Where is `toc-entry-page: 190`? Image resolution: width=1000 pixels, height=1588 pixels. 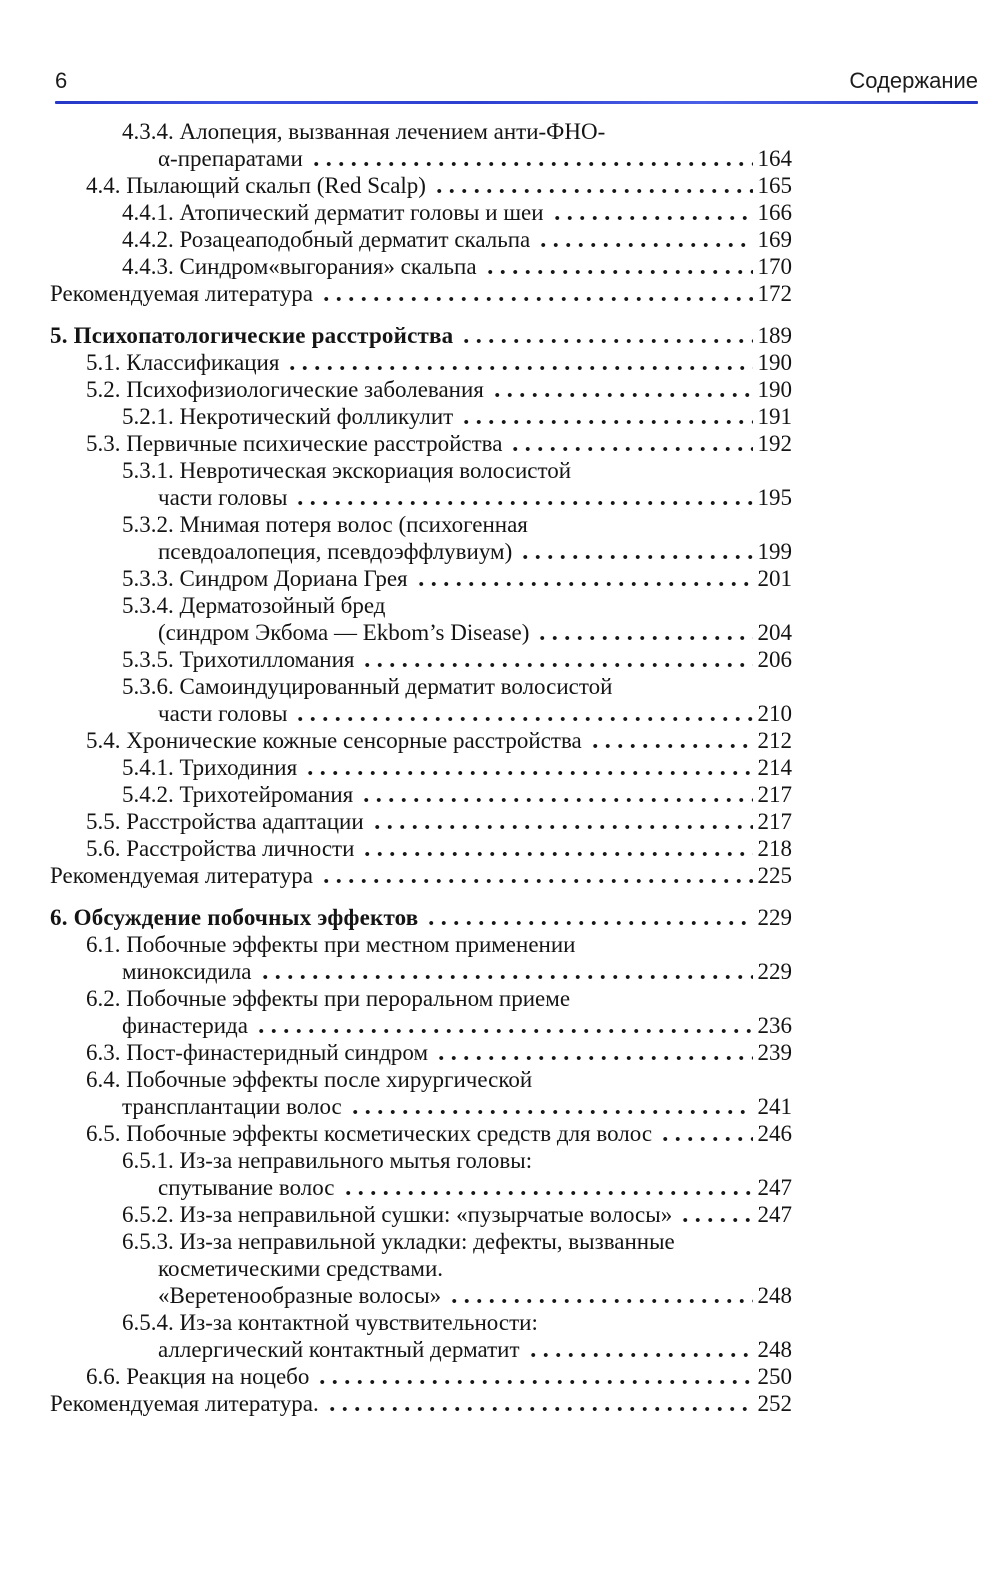
toc-entry-page: 190 is located at coordinates (775, 389).